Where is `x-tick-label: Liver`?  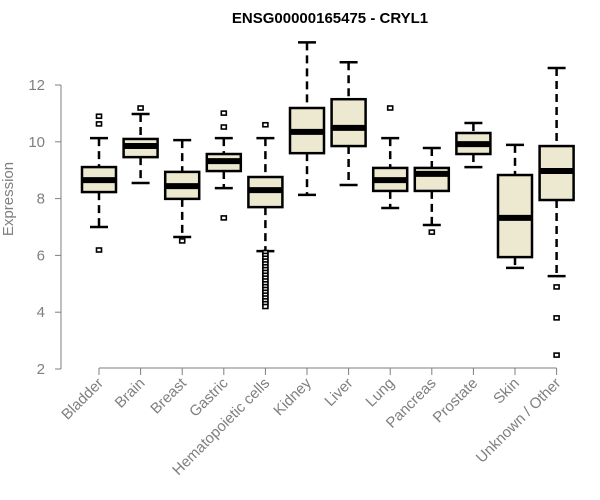
x-tick-label: Liver is located at coordinates (338, 392).